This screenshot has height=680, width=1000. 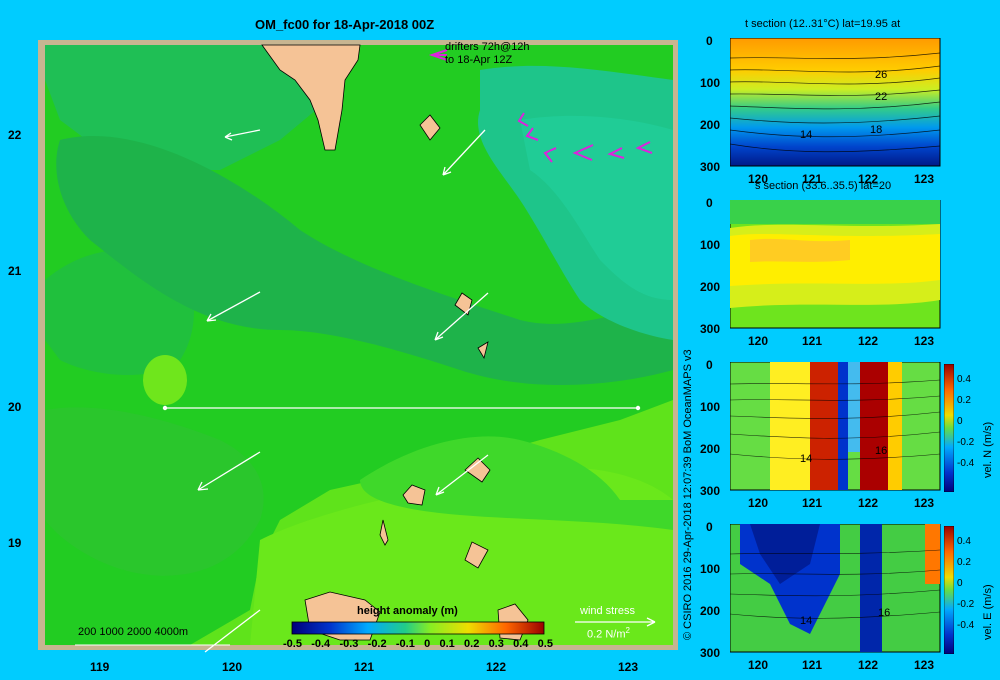 What do you see at coordinates (418, 628) in the screenshot?
I see `height-colorbar` at bounding box center [418, 628].